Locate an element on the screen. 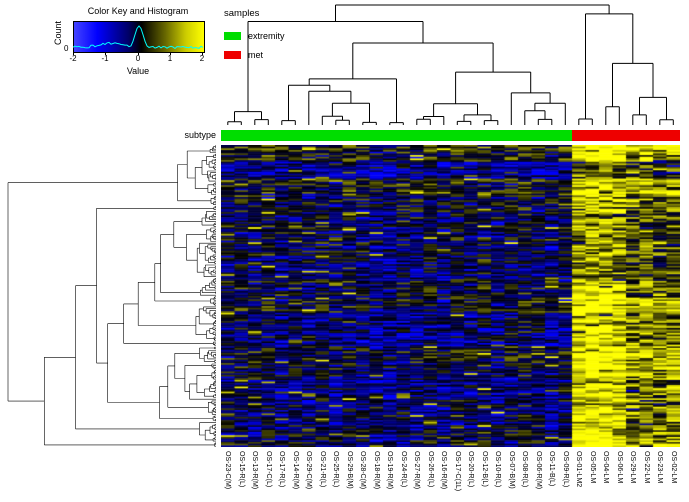 This screenshot has height=502, width=689. column-label: OS-15-R(L) is located at coordinates (241, 469).